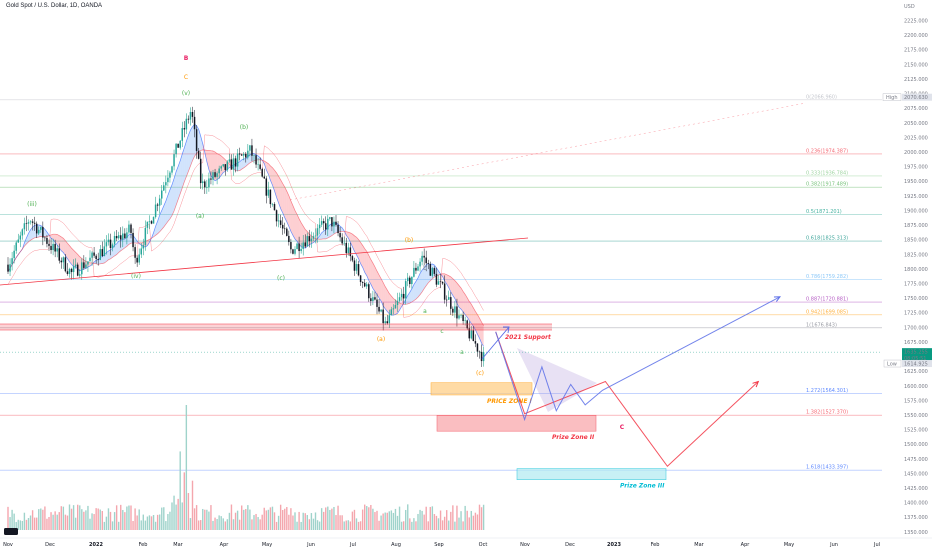 This screenshot has height=550, width=932. What do you see at coordinates (916, 51) in the screenshot?
I see `price-tick: 2175.000` at bounding box center [916, 51].